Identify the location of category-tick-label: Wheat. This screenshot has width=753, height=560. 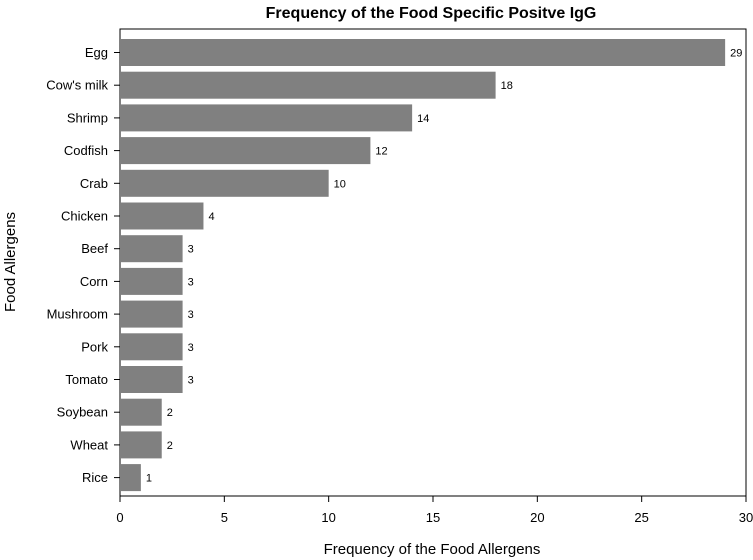
(89, 444).